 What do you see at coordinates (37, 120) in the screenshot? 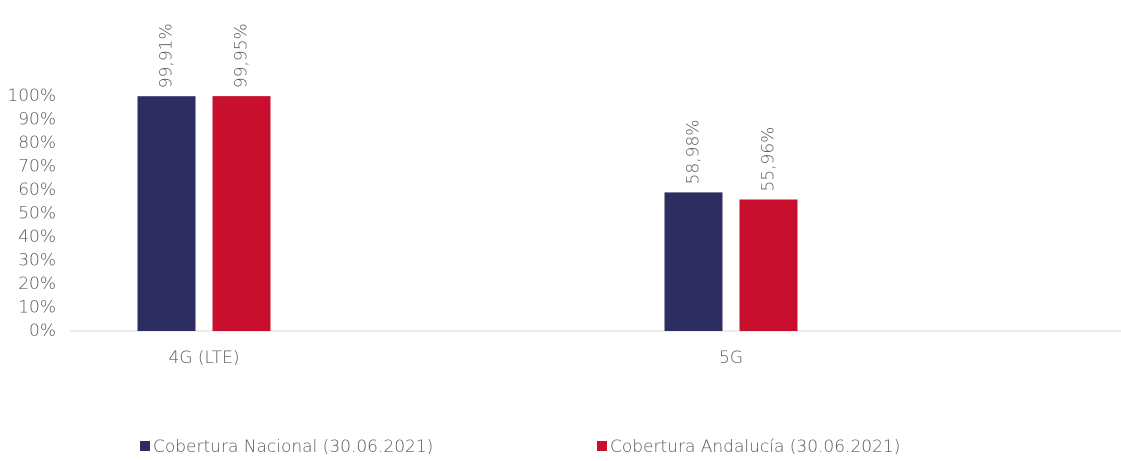
I see `y-tick-label: 90%` at bounding box center [37, 120].